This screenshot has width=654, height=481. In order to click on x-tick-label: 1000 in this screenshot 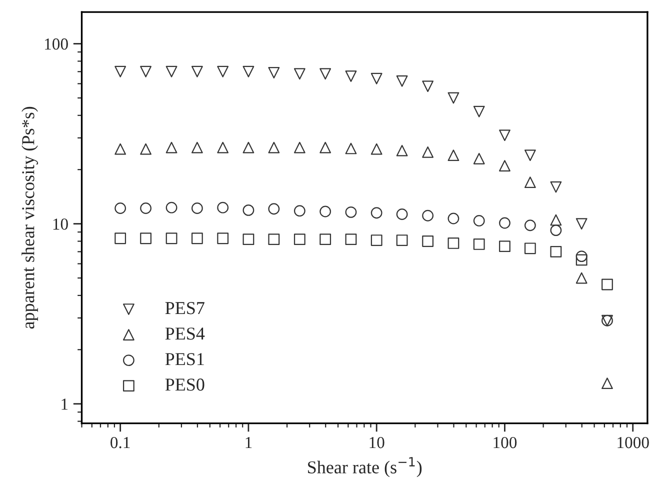, I will do `click(633, 442)`.